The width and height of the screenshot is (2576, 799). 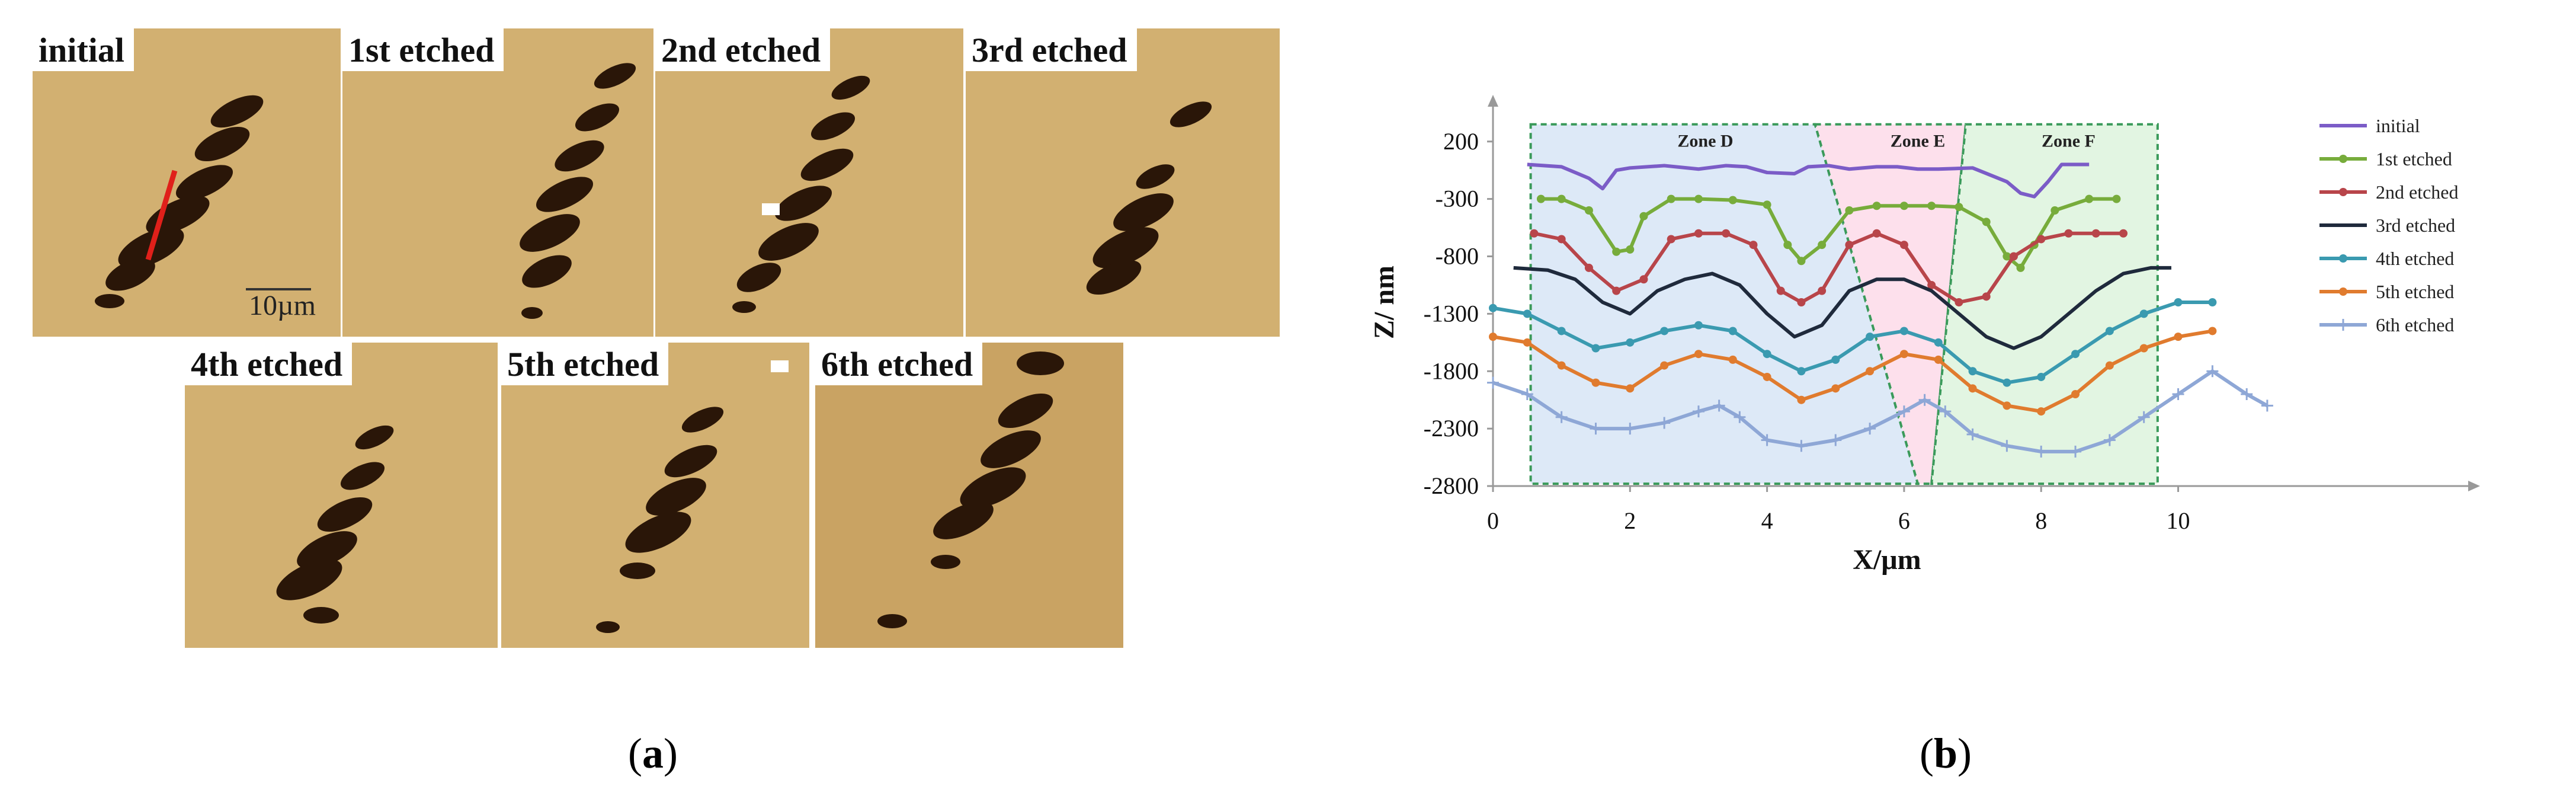 What do you see at coordinates (1887, 560) in the screenshot?
I see `x-axis-label: X/μm` at bounding box center [1887, 560].